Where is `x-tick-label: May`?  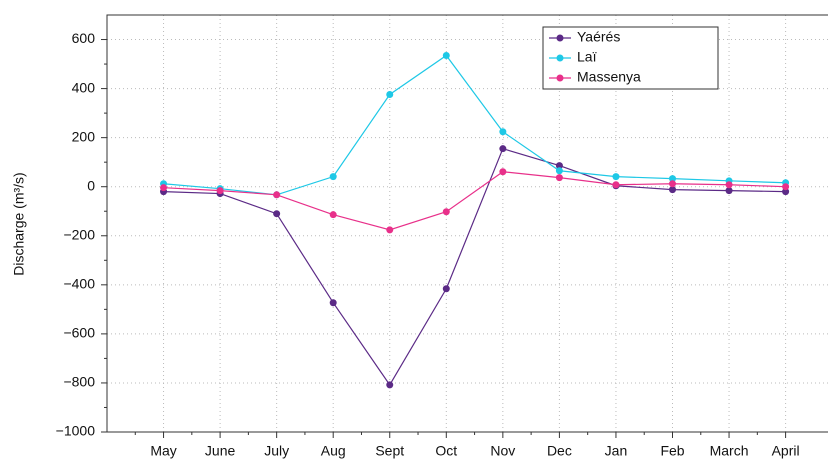
x-tick-label: May is located at coordinates (163, 451).